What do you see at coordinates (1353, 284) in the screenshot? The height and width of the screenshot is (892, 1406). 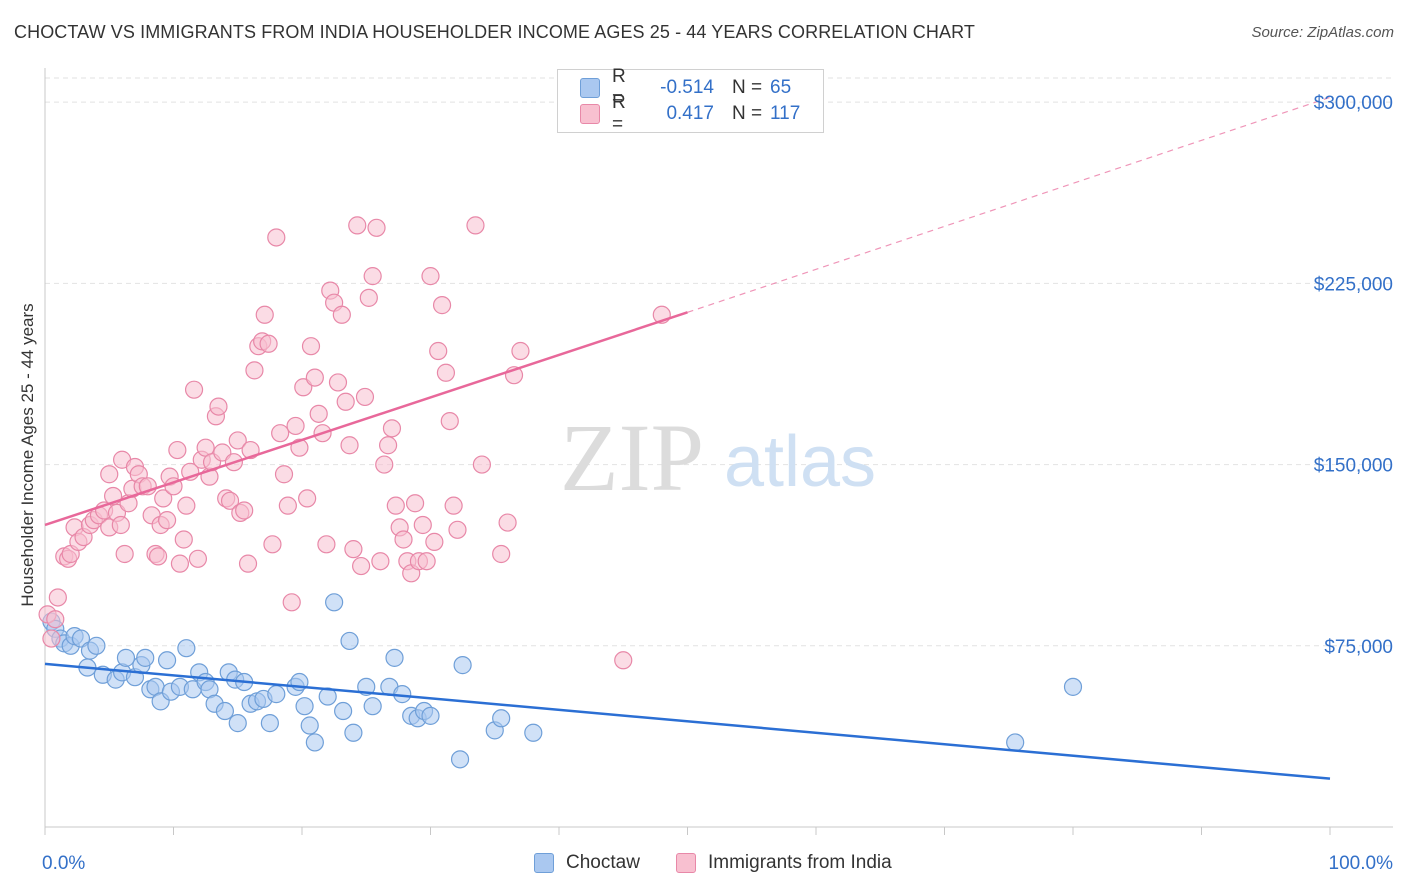 I see `y-tick-label: $225,000` at bounding box center [1353, 284].